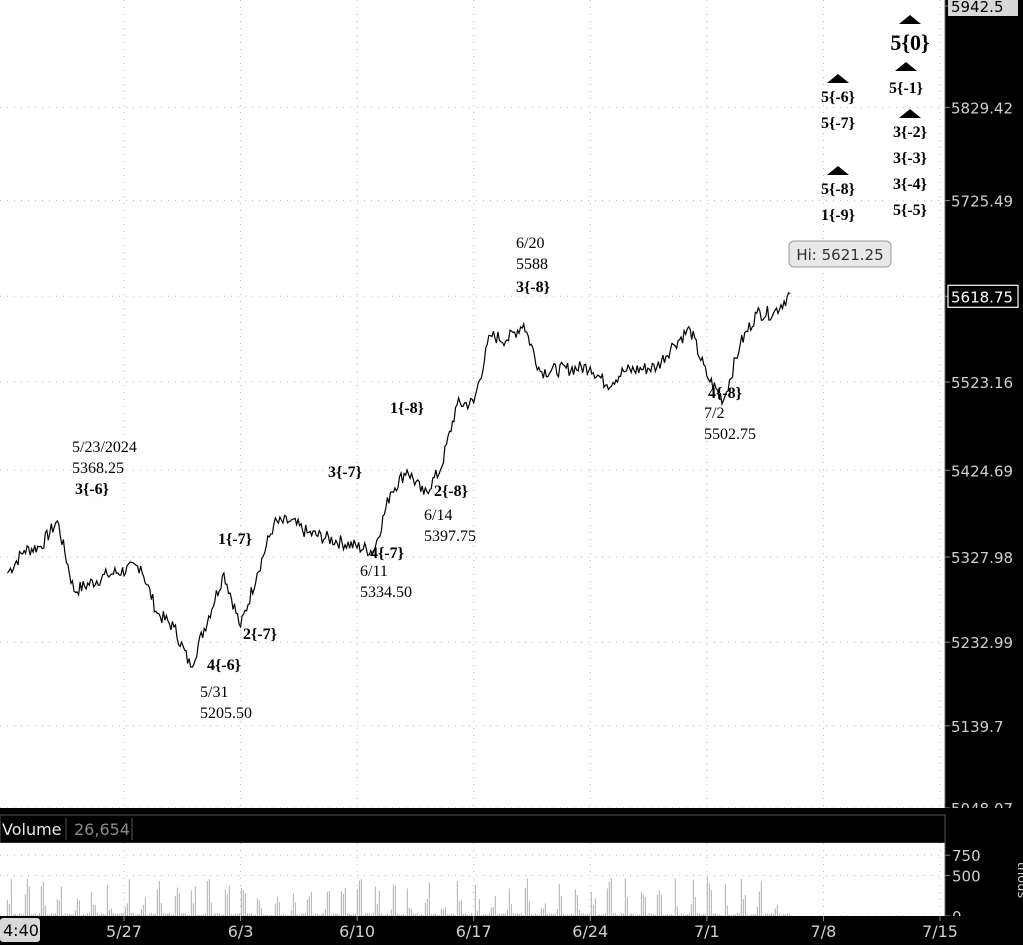 The width and height of the screenshot is (1023, 945). Describe the element at coordinates (398, 896) in the screenshot. I see `volume-bars` at that location.